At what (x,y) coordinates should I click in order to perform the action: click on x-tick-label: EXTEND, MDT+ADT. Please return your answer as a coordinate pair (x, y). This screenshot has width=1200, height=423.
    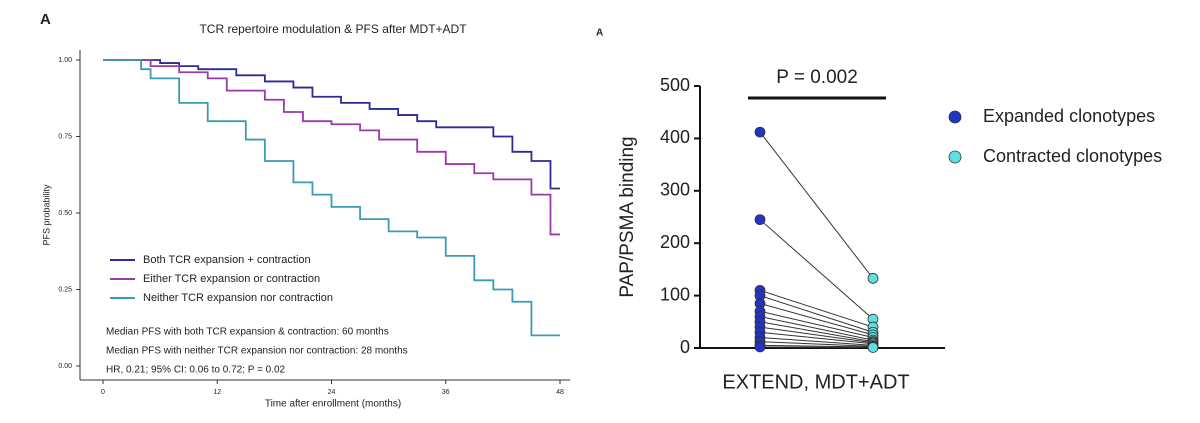
    Looking at the image, I should click on (815, 382).